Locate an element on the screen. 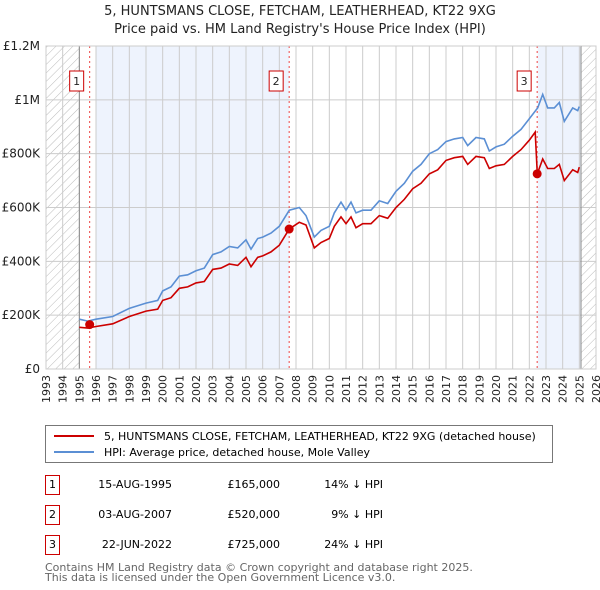 The height and width of the screenshot is (590, 600). sale-row: 1 15-AUG-1995 £165,000 14% ↓ HPI is located at coordinates (255, 485).